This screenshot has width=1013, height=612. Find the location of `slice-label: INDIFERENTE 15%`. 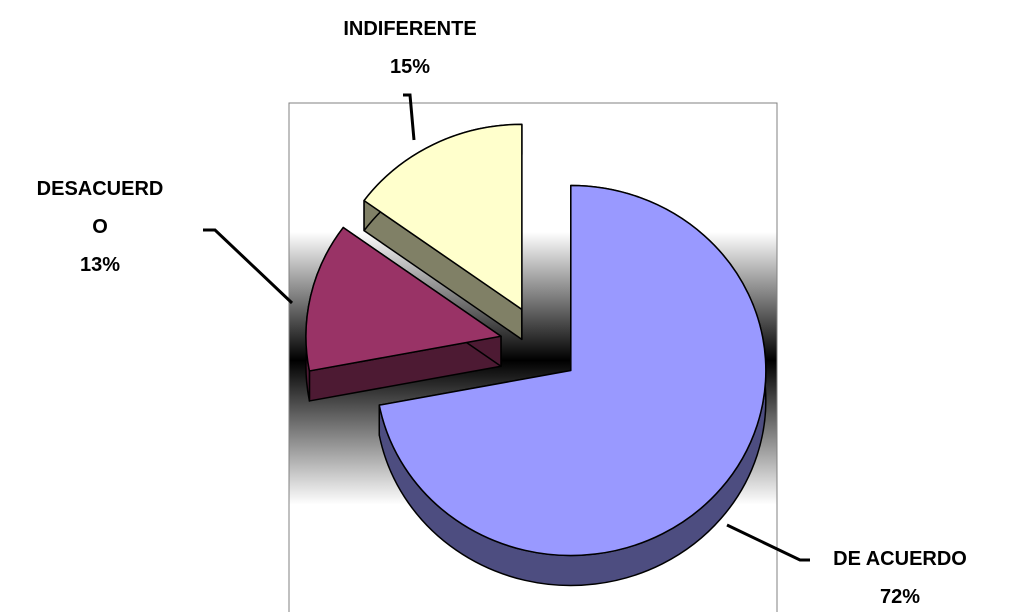

slice-label: INDIFERENTE 15% is located at coordinates (410, 48).